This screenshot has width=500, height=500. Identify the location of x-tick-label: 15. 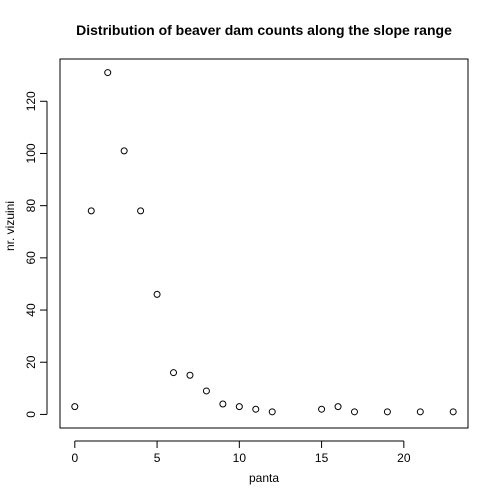
(322, 458).